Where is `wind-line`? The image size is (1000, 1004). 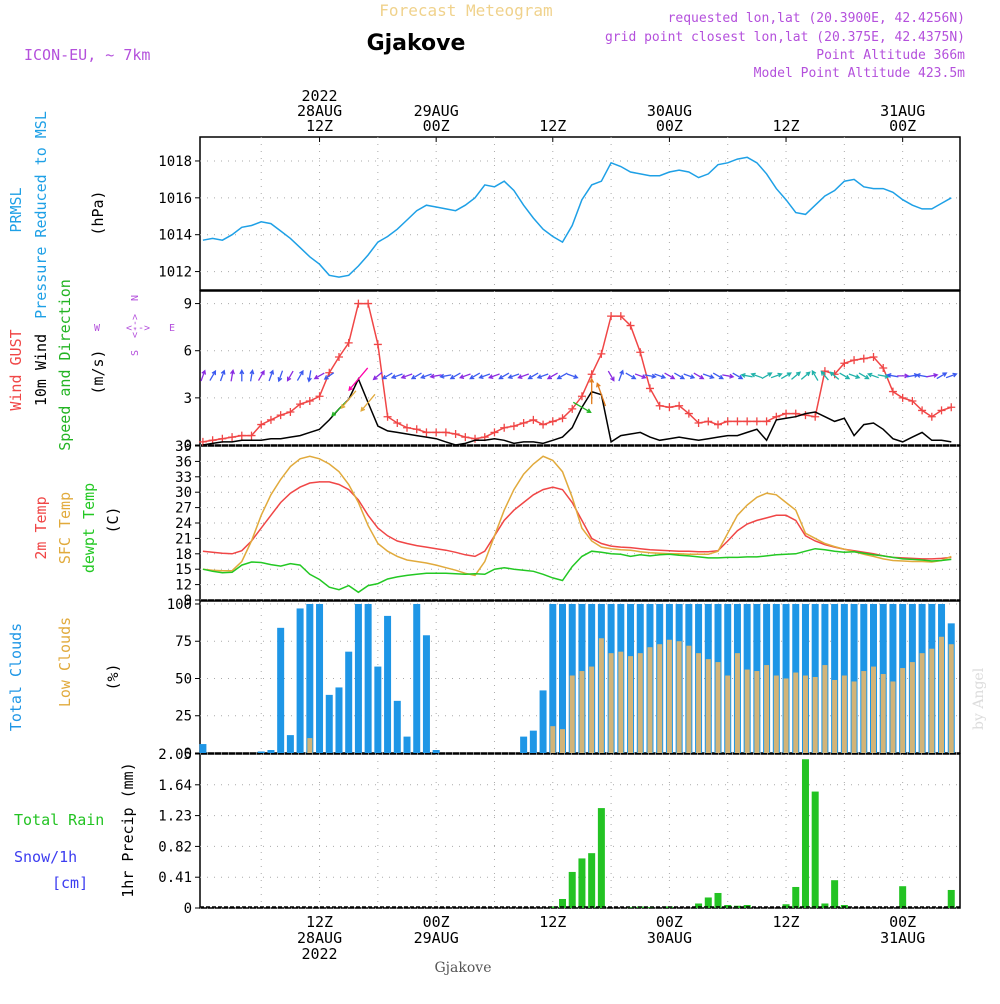
wind-line is located at coordinates (577, 411).